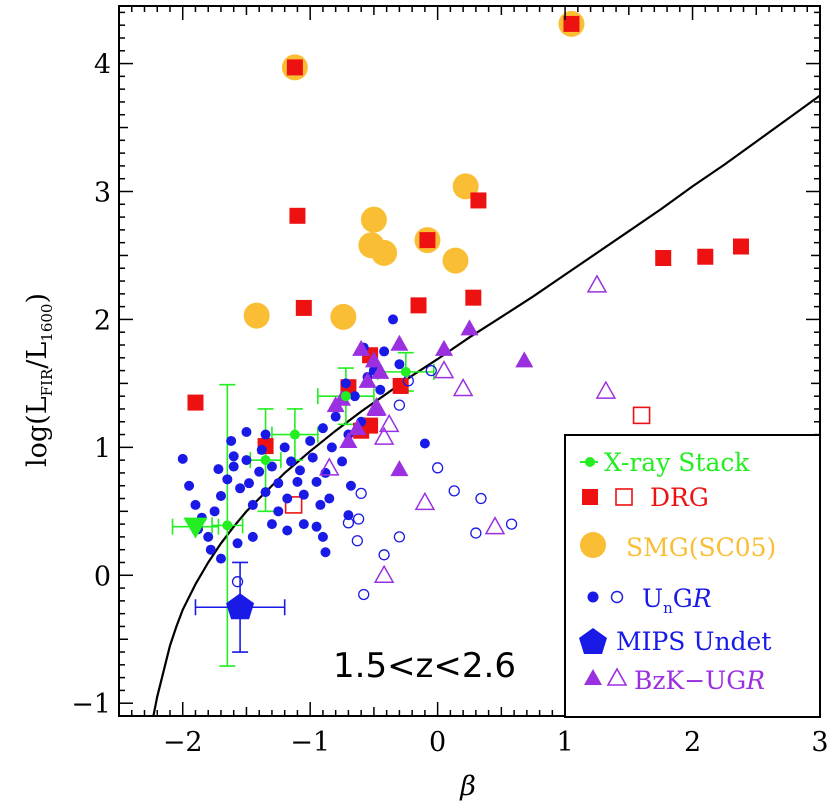 The height and width of the screenshot is (804, 830). What do you see at coordinates (819, 742) in the screenshot?
I see `x-tick-label: 3` at bounding box center [819, 742].